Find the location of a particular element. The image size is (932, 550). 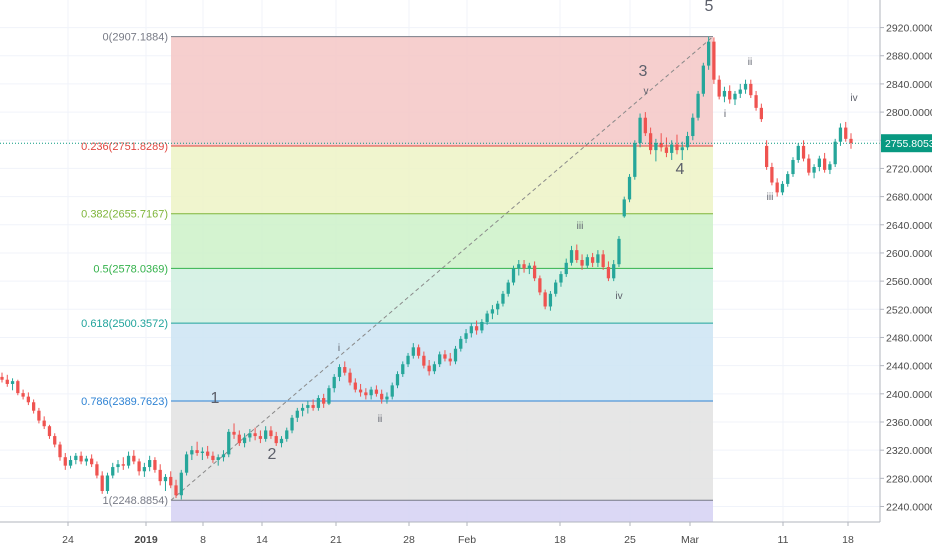

current-price-tag is located at coordinates (906, 143).